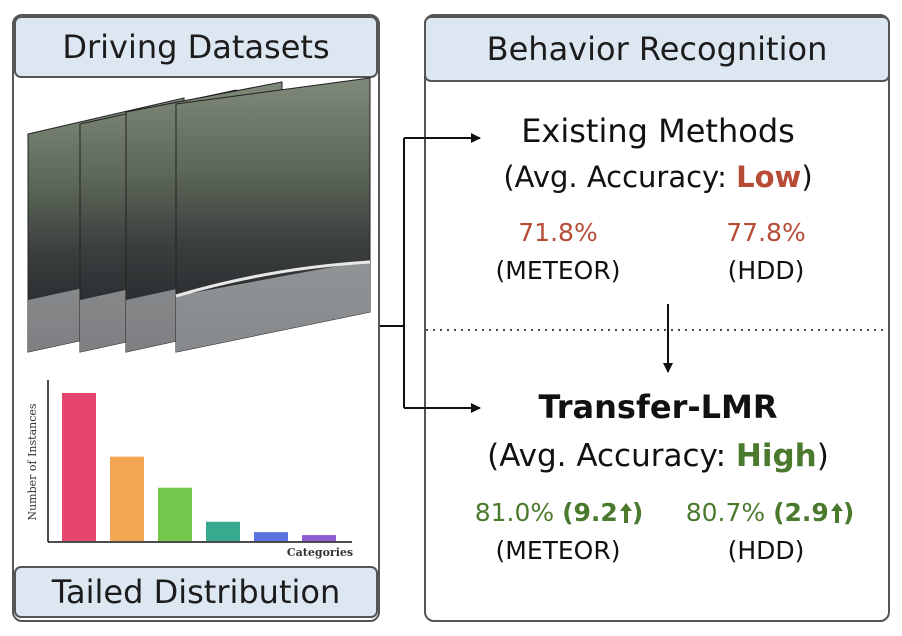  Describe the element at coordinates (766, 270) in the screenshot. I see `existing-hdd-label: (HDD)` at that location.